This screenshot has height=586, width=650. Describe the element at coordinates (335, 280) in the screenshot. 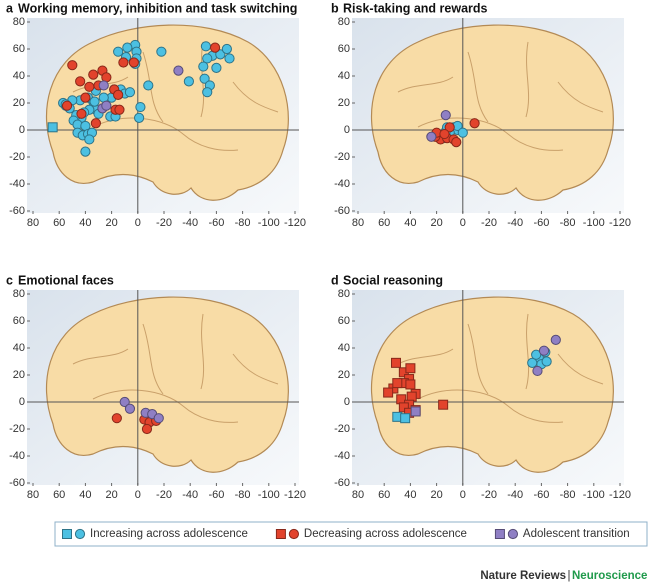

I see `panel-label: d` at that location.